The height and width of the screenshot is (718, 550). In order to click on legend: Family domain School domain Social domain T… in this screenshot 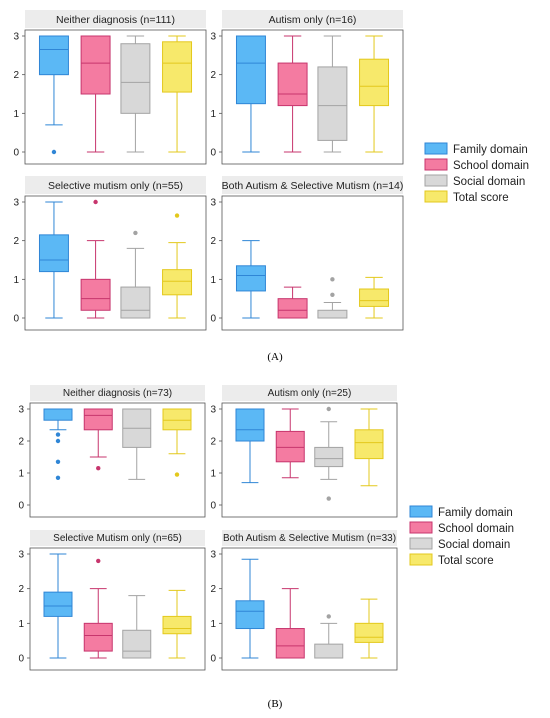, I will do `click(476, 173)`.